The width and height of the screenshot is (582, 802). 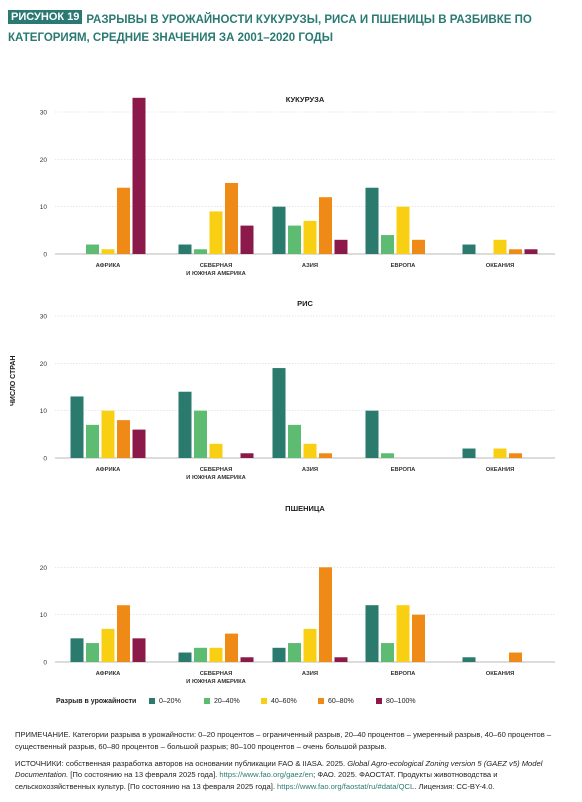 I want to click on source-link-gaez: https://www.fao.org/gaez/en, so click(x=266, y=775).